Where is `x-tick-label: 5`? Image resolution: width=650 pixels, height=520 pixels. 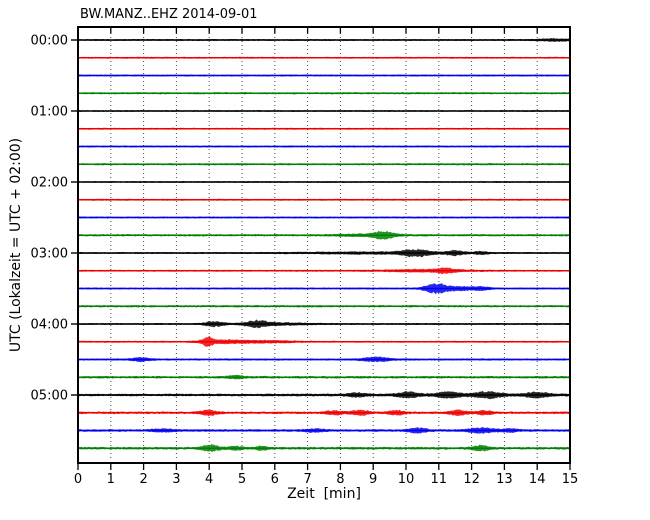
x-tick-label: 5 is located at coordinates (242, 479).